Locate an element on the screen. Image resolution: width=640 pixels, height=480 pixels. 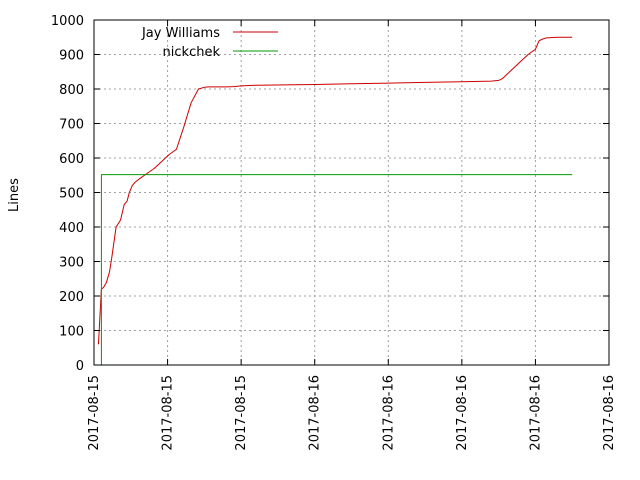
y-tick-label: 0 is located at coordinates (80, 366).